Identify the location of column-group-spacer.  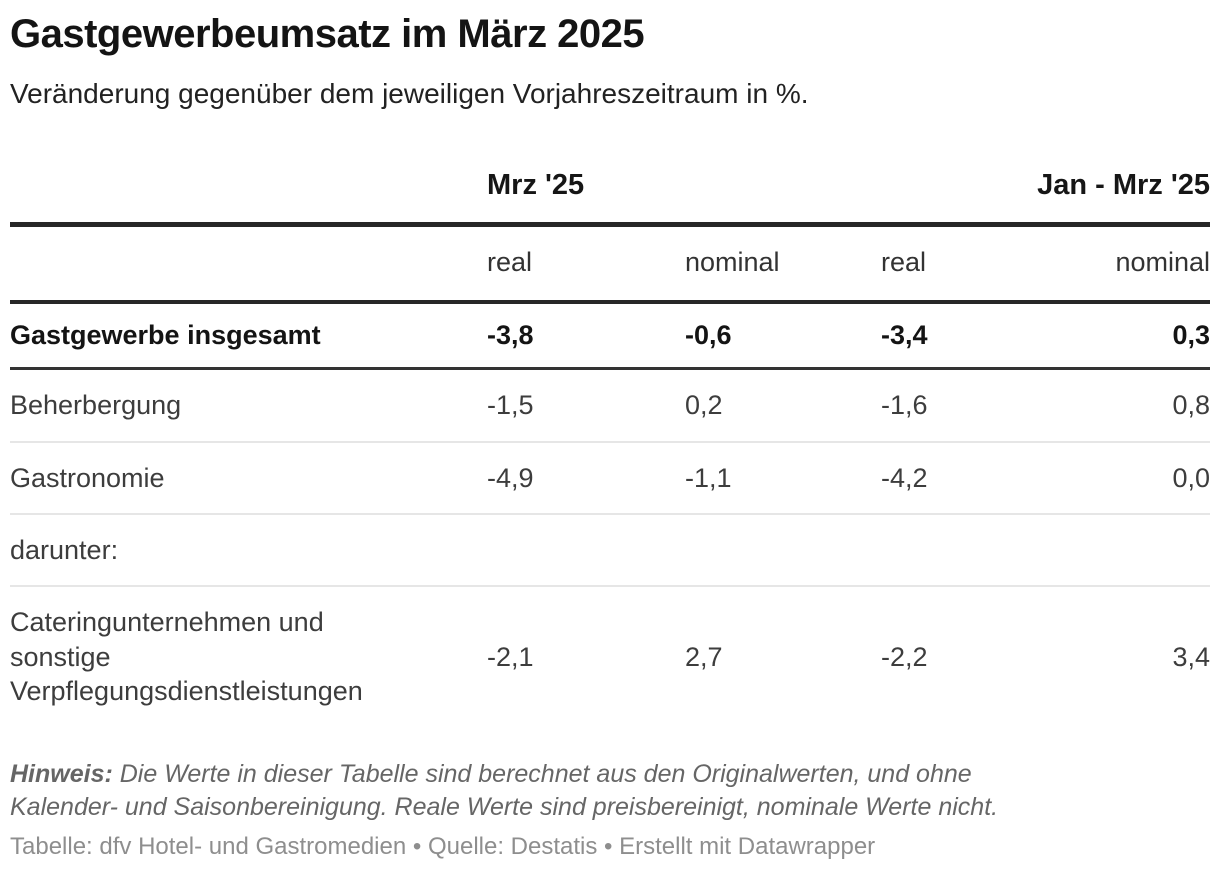
(248, 193).